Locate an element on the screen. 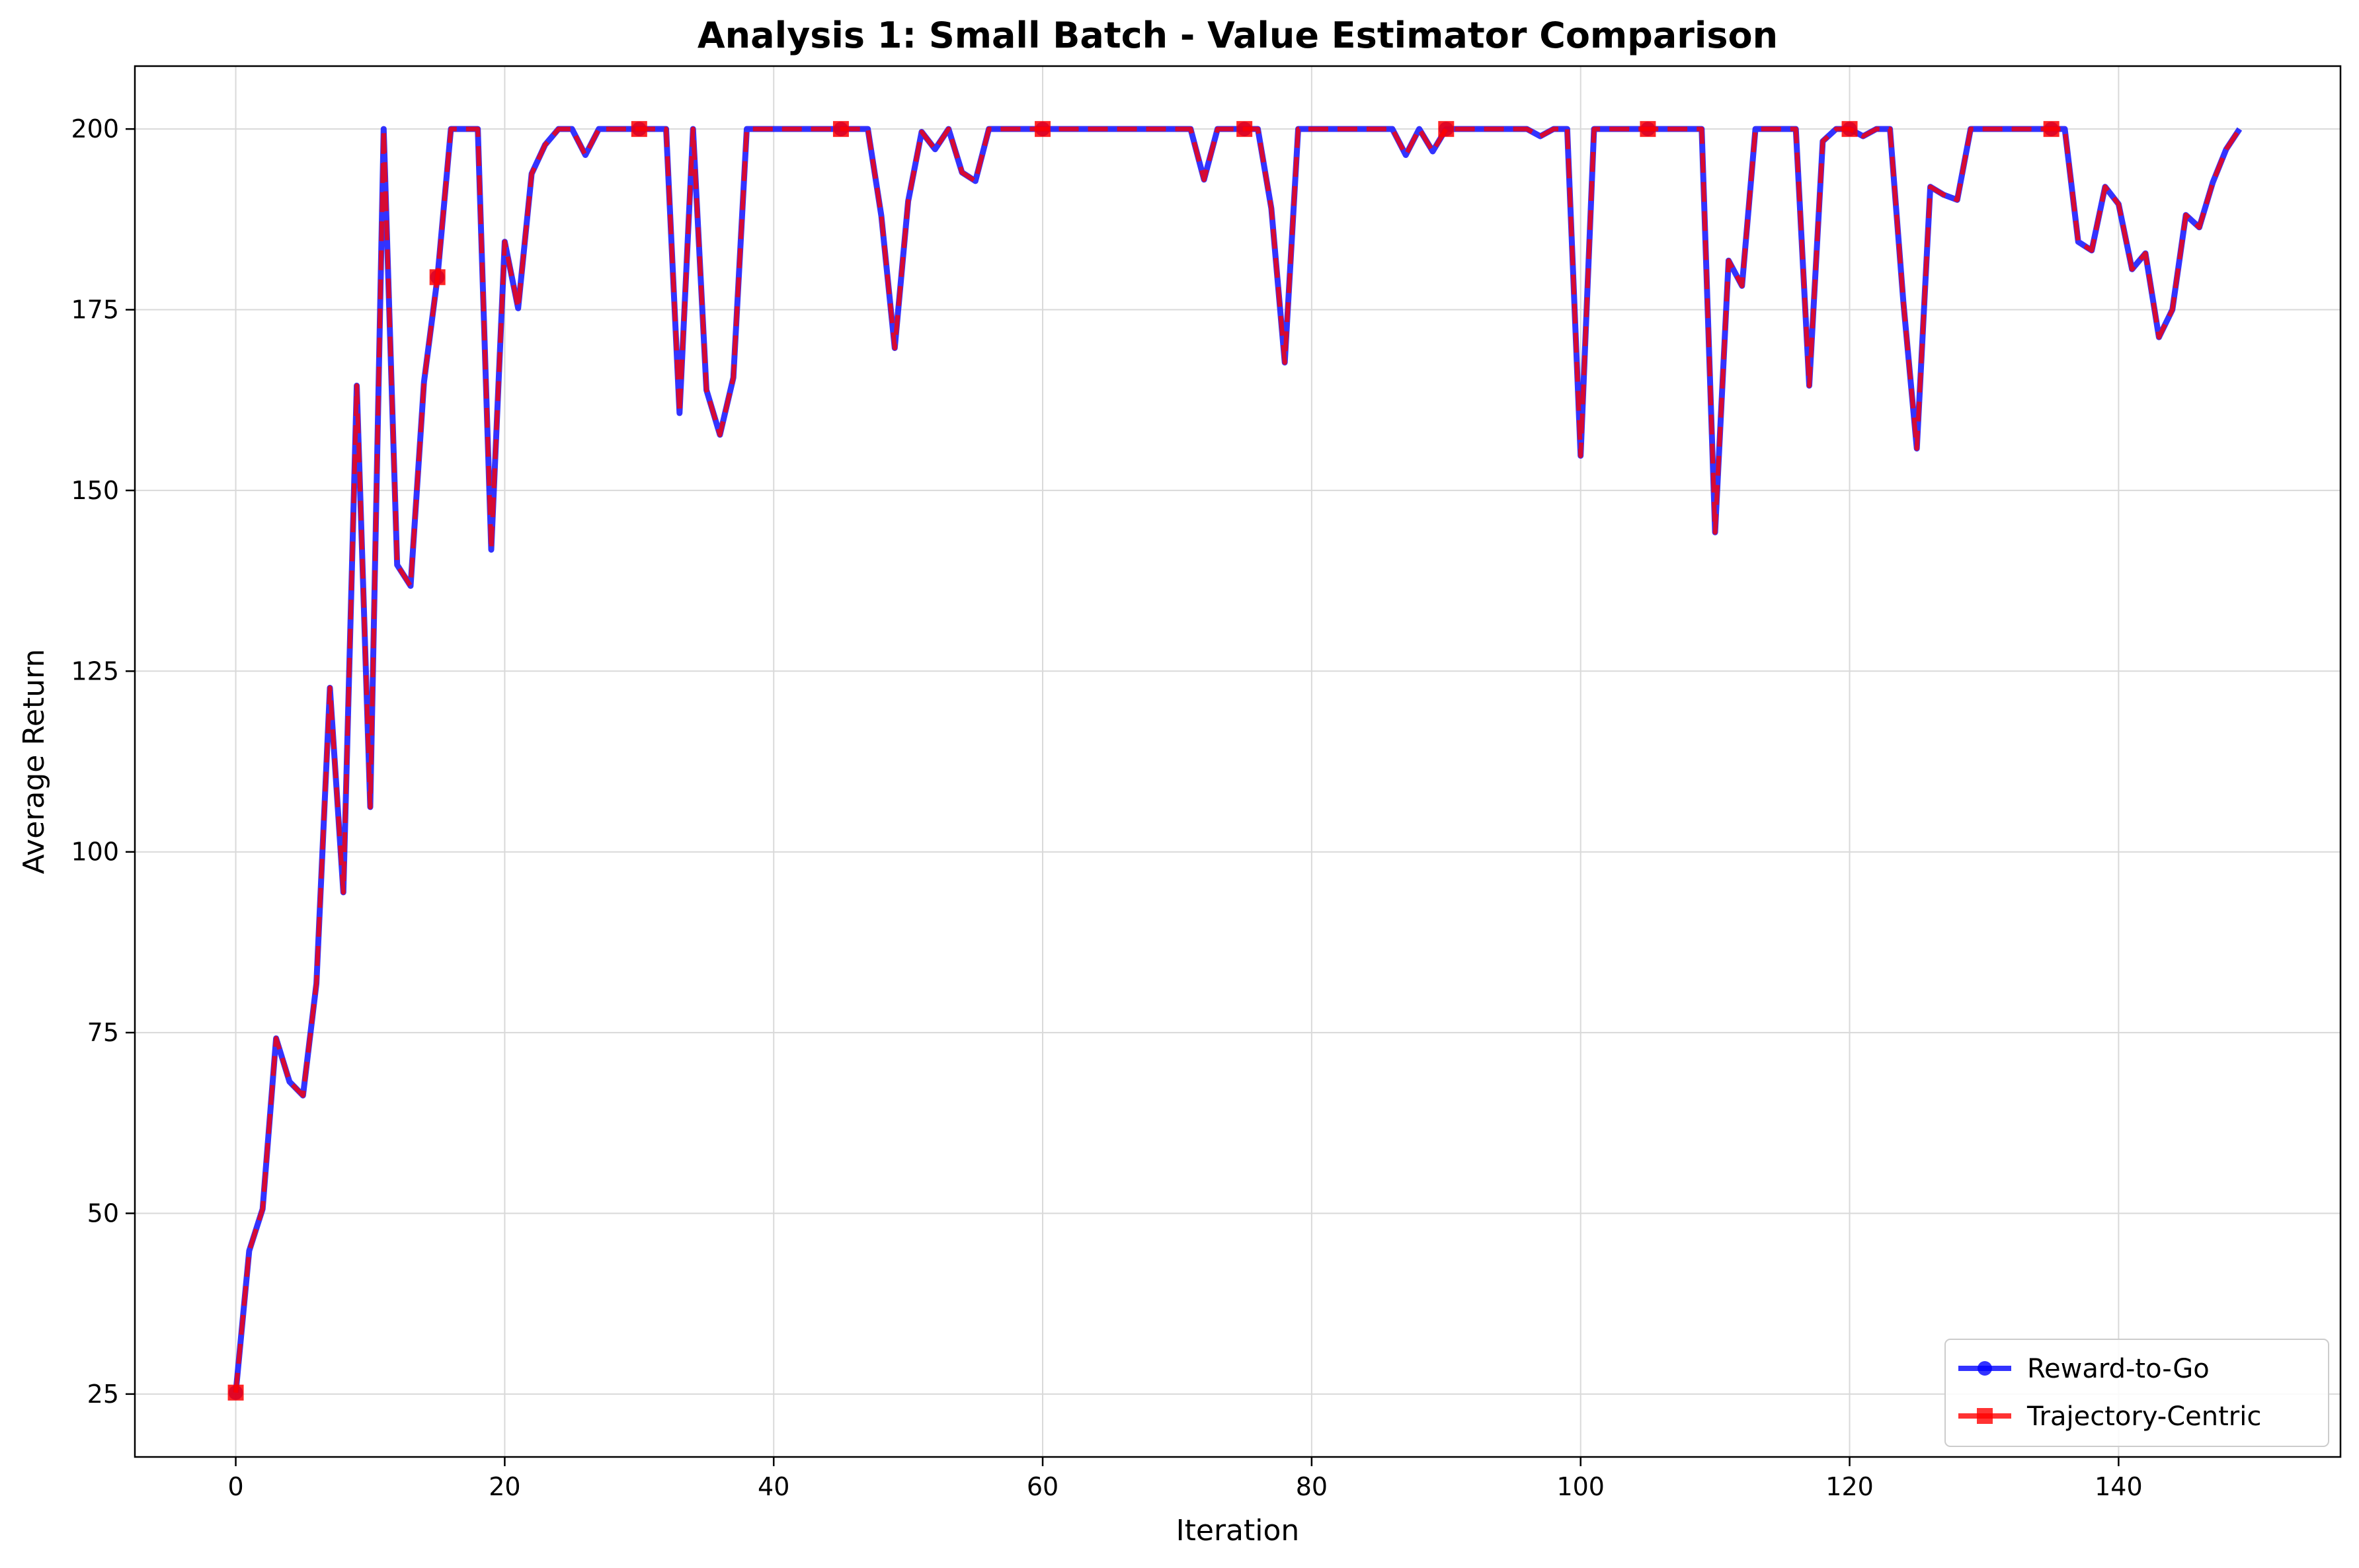 This screenshot has height=1568, width=2359. y-tick-label: 75 is located at coordinates (103, 1032).